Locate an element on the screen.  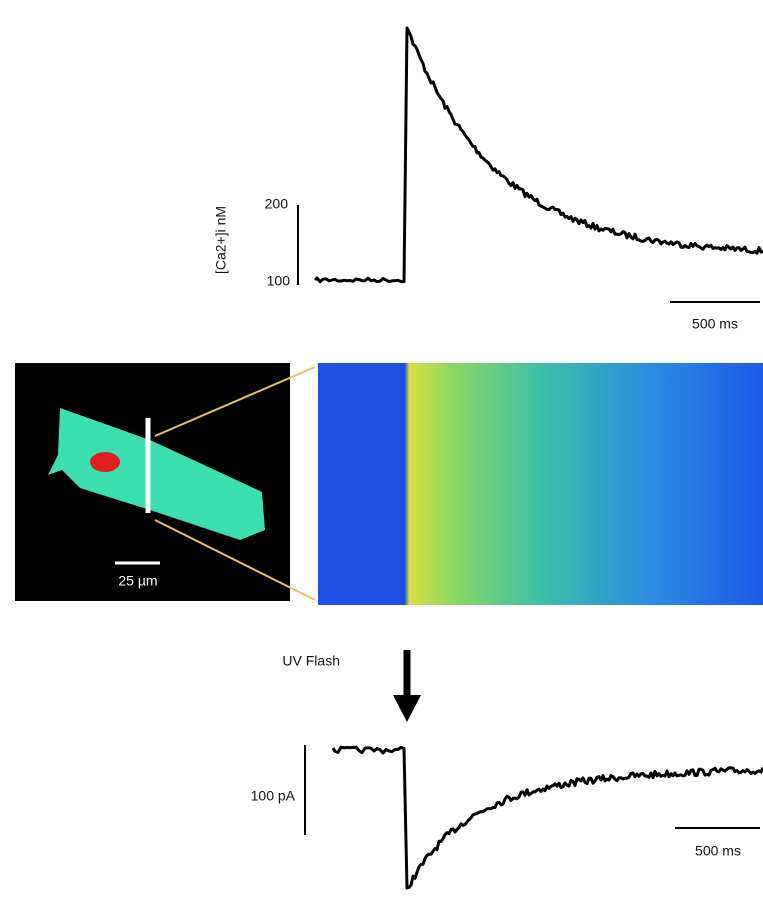
arrow-head is located at coordinates (407, 708).